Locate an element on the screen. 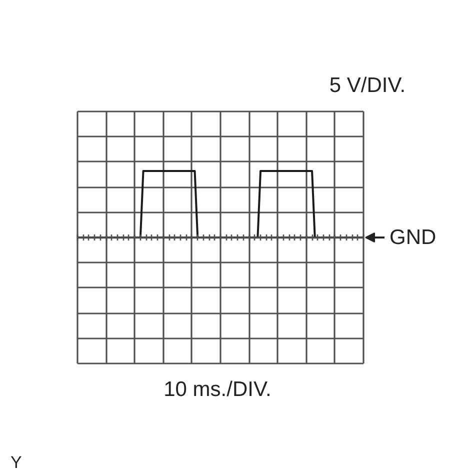  text: Y is located at coordinates (16, 462).